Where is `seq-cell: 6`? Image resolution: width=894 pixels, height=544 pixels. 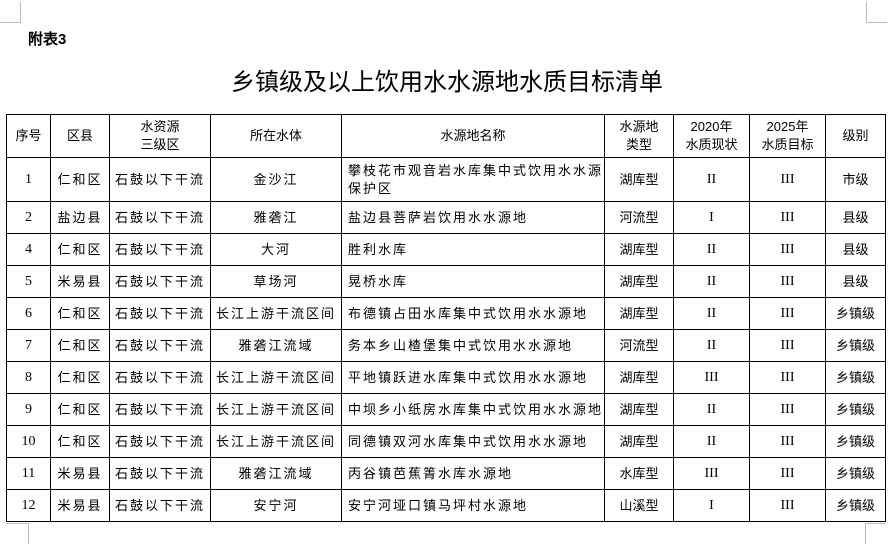
seq-cell: 6 is located at coordinates (28, 313).